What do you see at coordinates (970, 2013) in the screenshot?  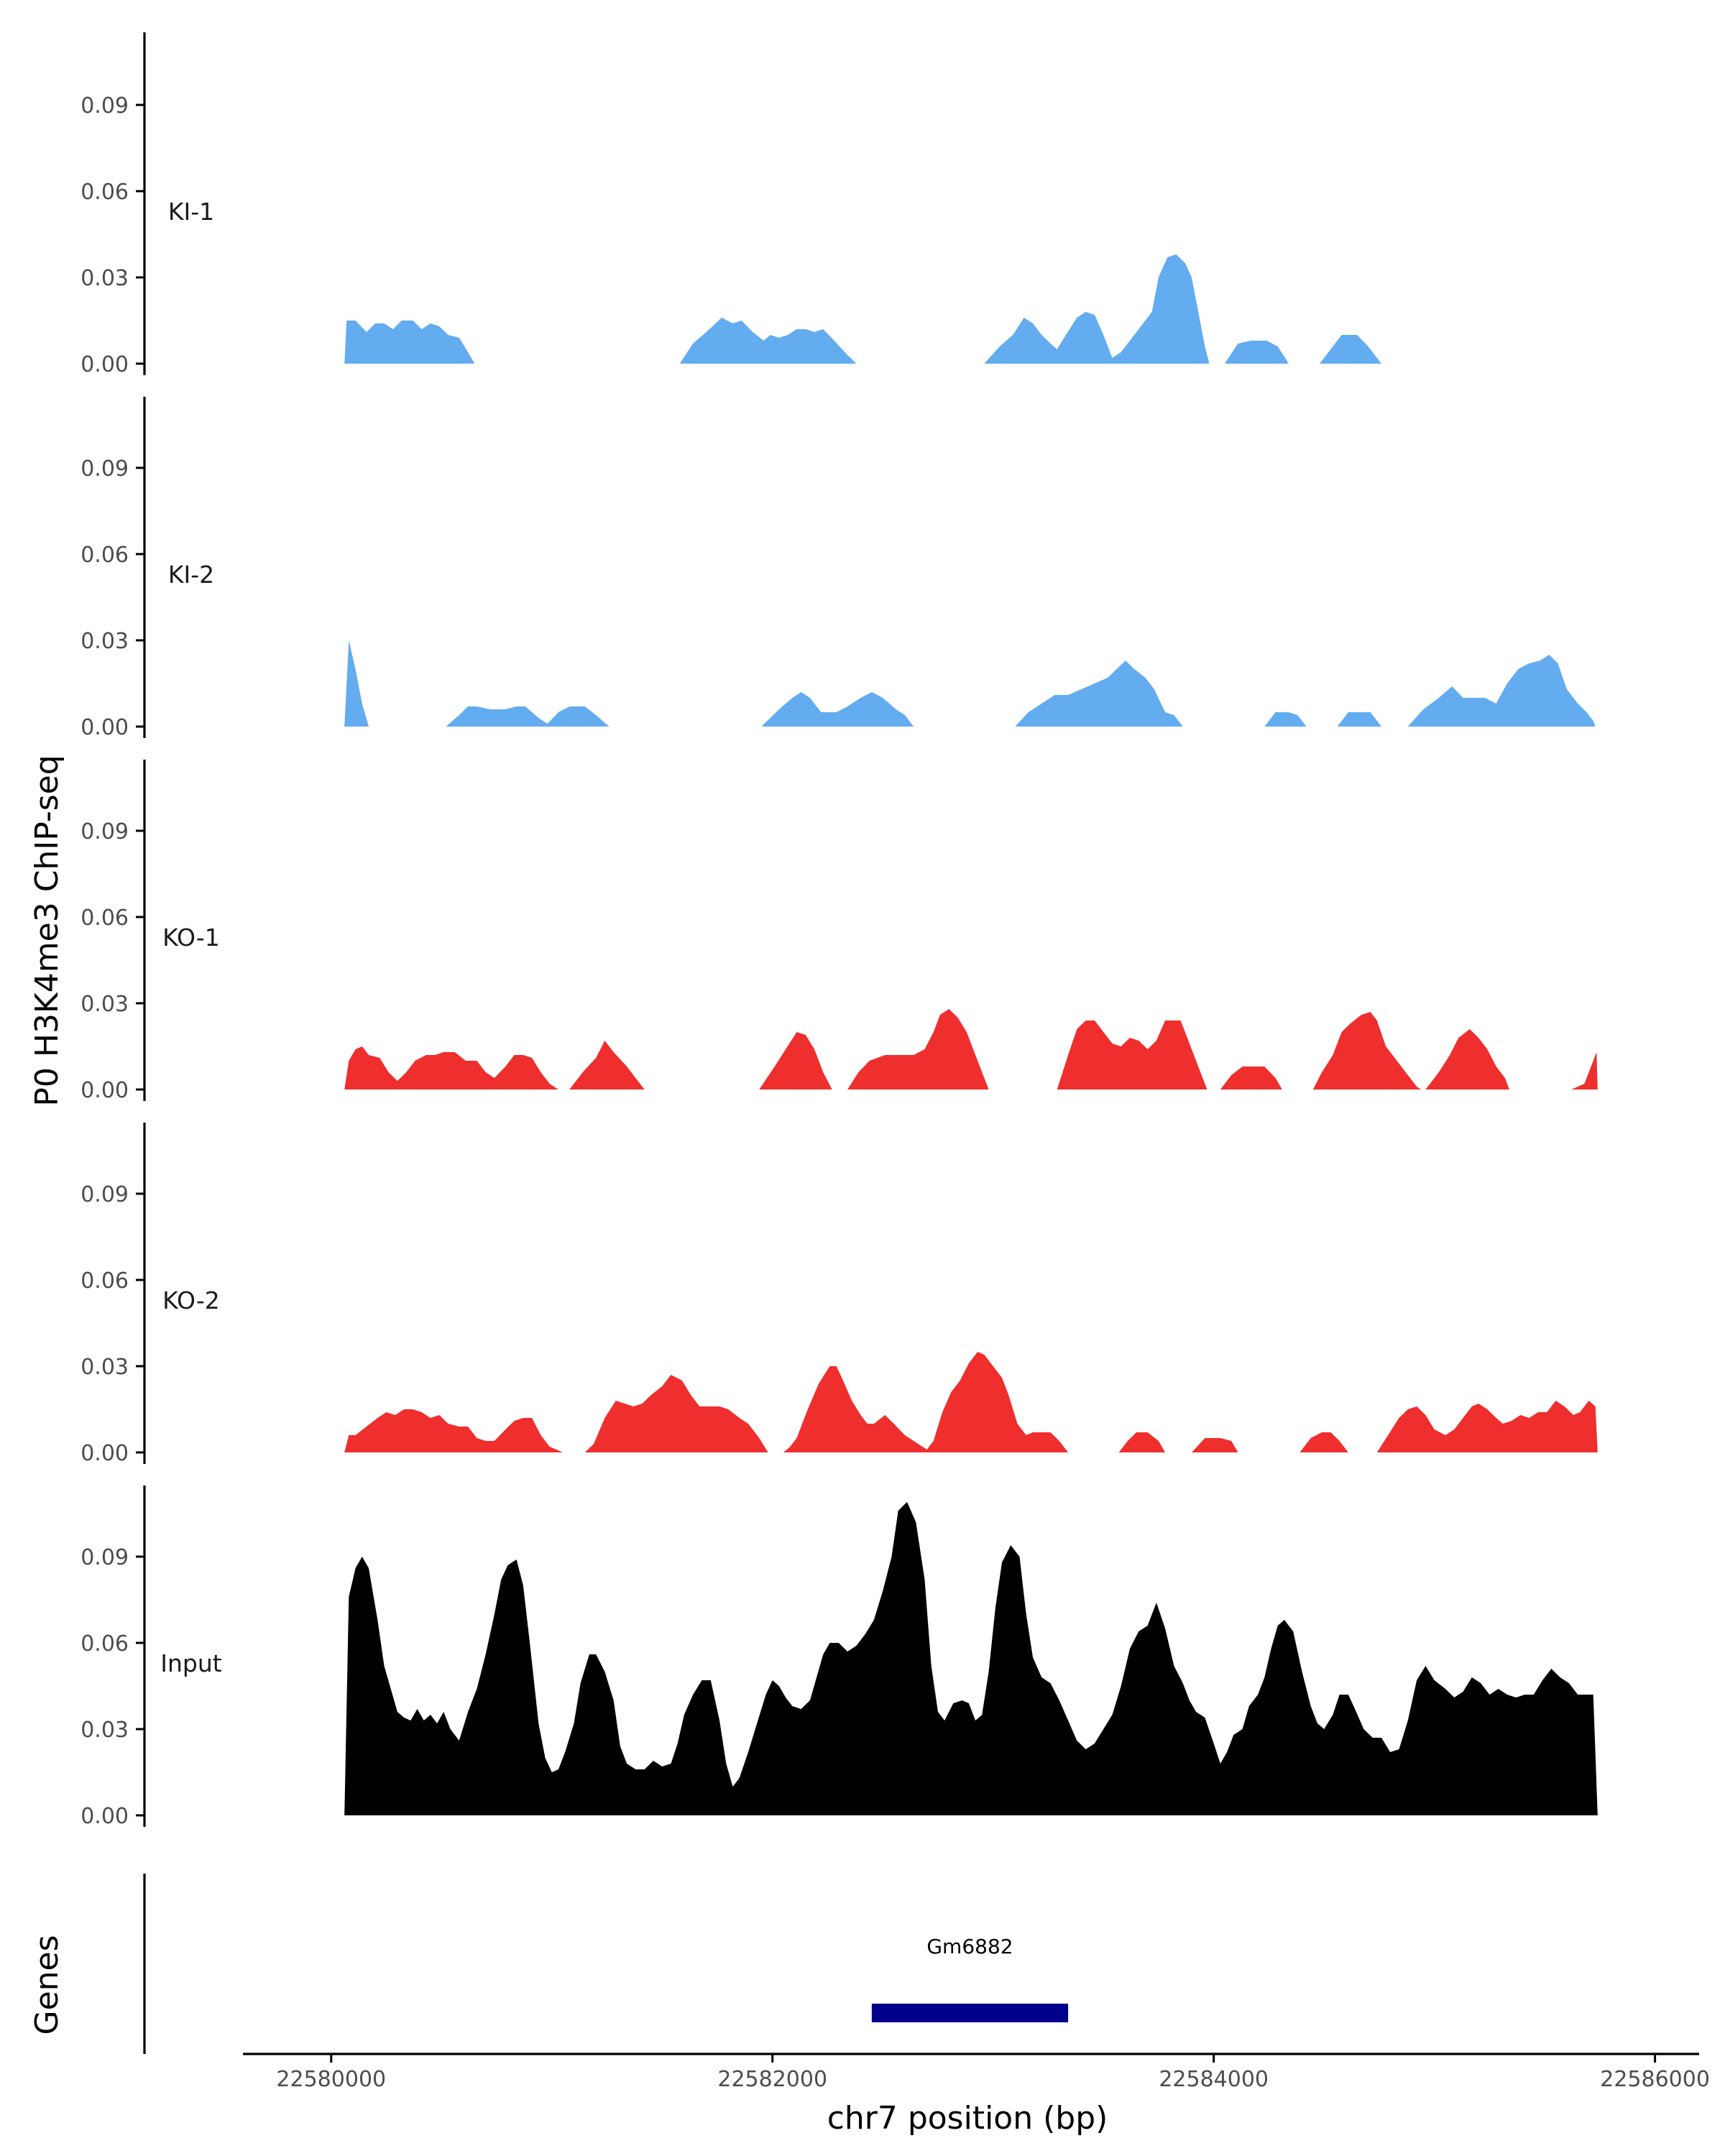 I see `gene-bar` at bounding box center [970, 2013].